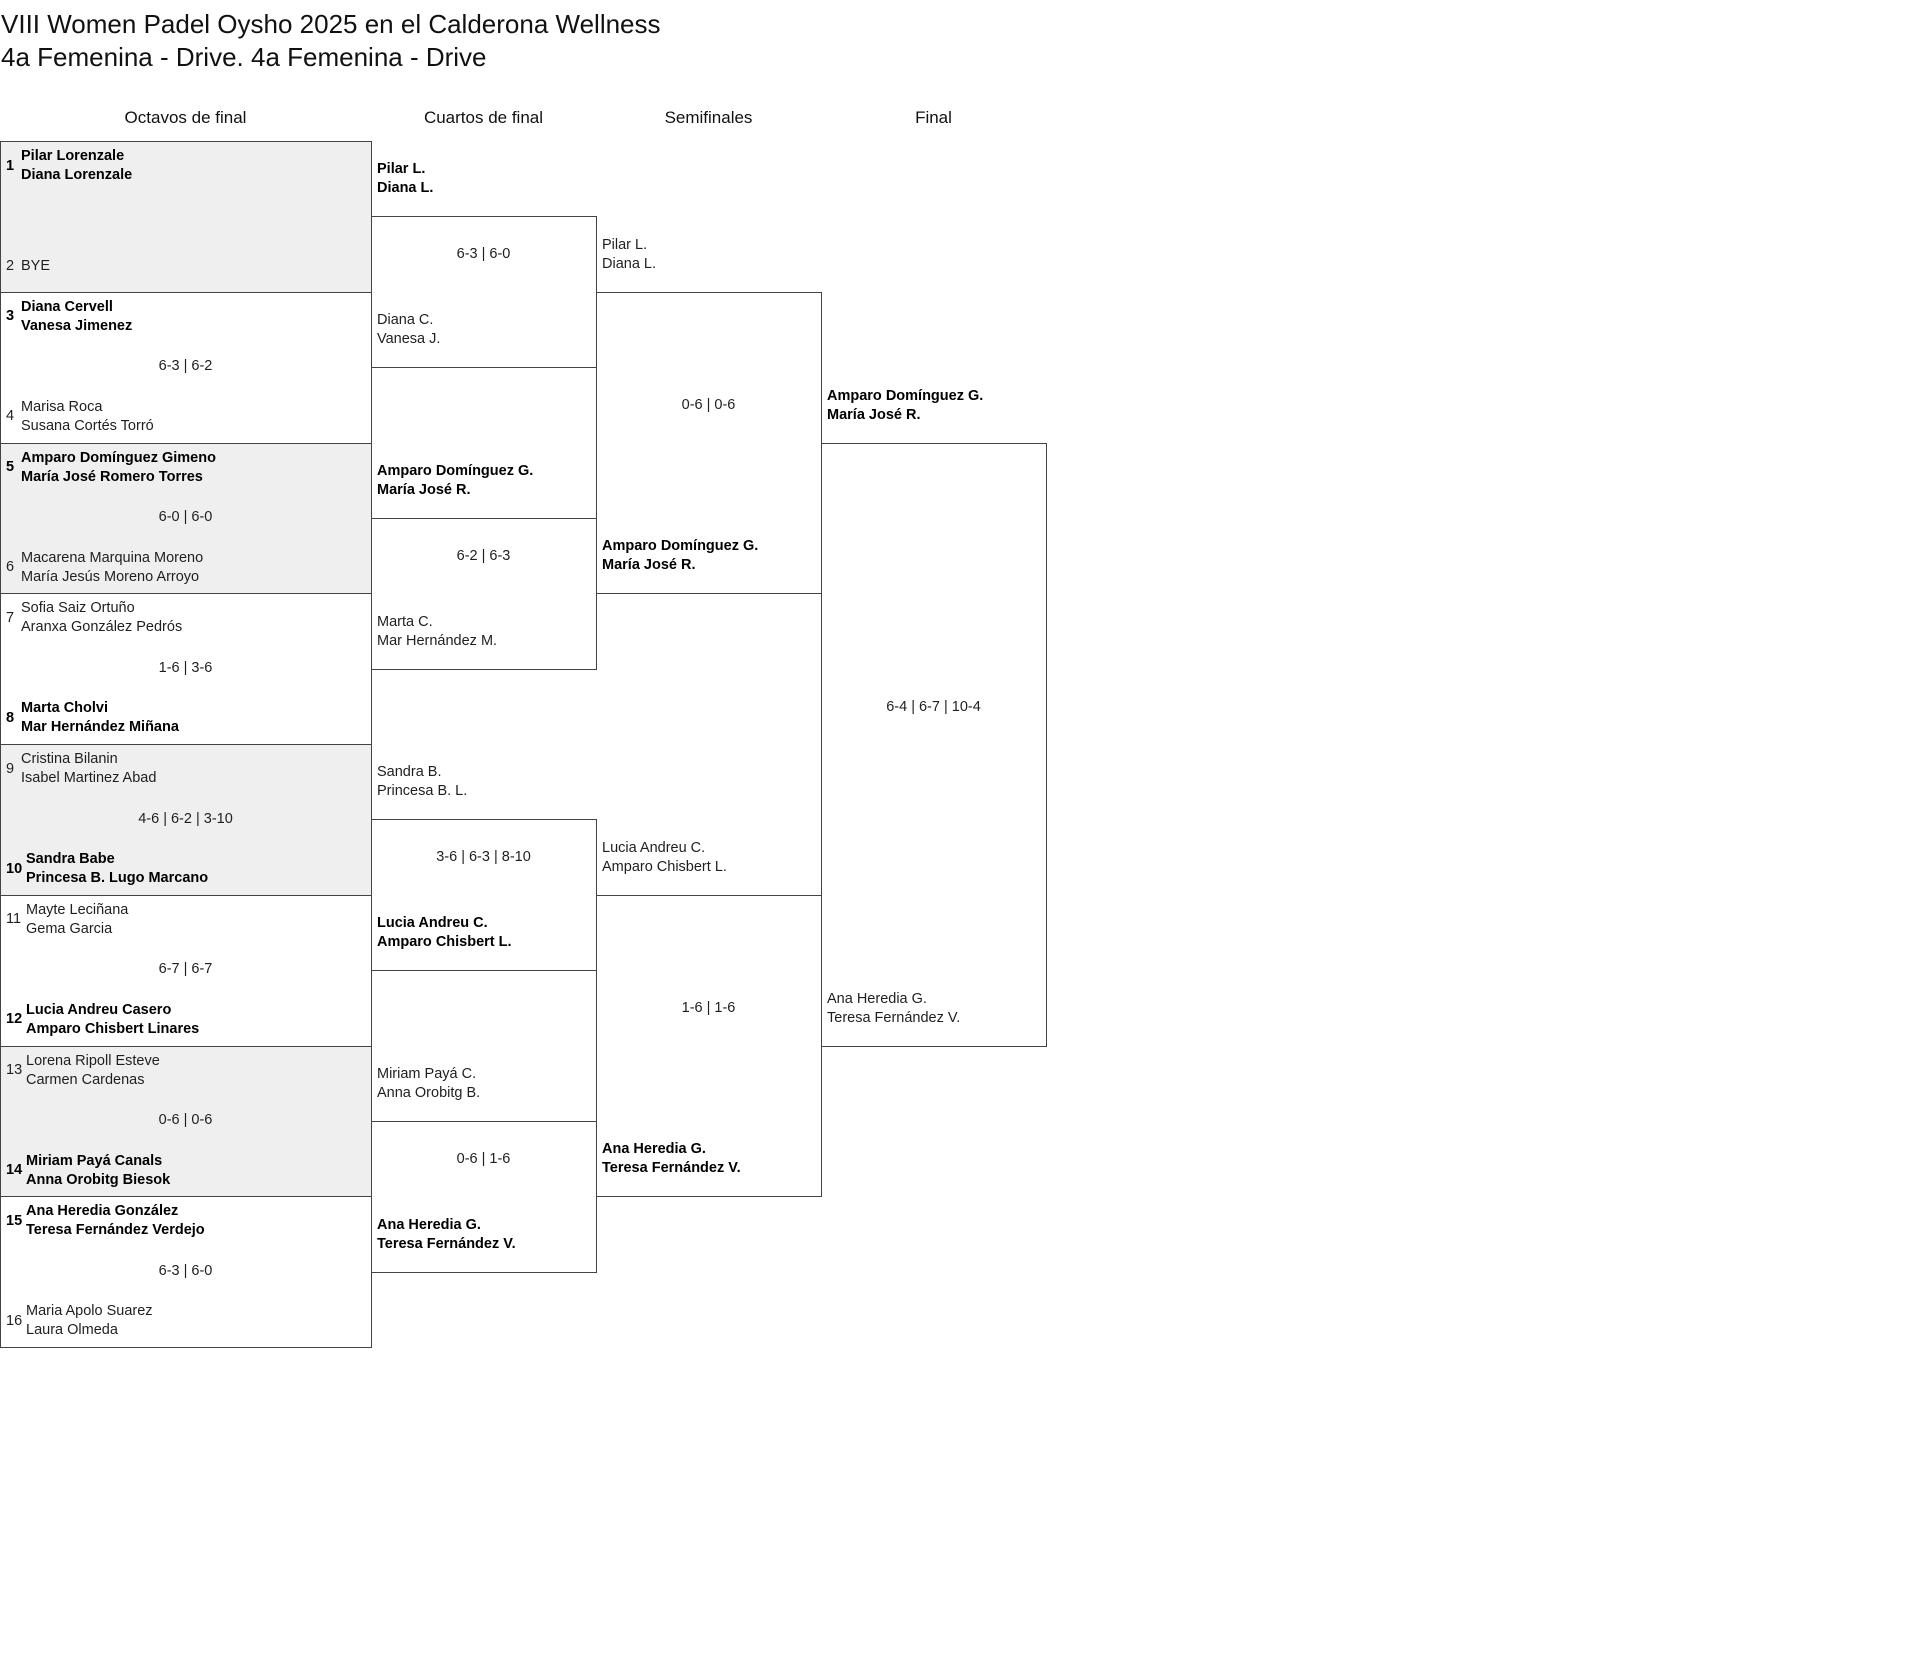 The width and height of the screenshot is (1920, 1657). What do you see at coordinates (70, 859) in the screenshot?
I see `player-name: Sandra Babe` at bounding box center [70, 859].